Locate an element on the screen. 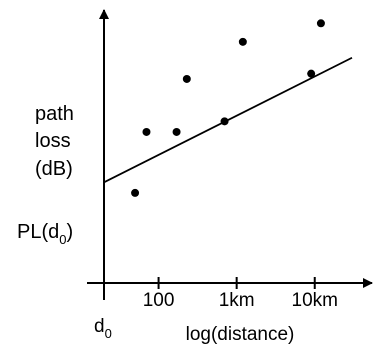 This screenshot has height=355, width=376. x-tick-labels: 100 1km 10km is located at coordinates (240, 300).